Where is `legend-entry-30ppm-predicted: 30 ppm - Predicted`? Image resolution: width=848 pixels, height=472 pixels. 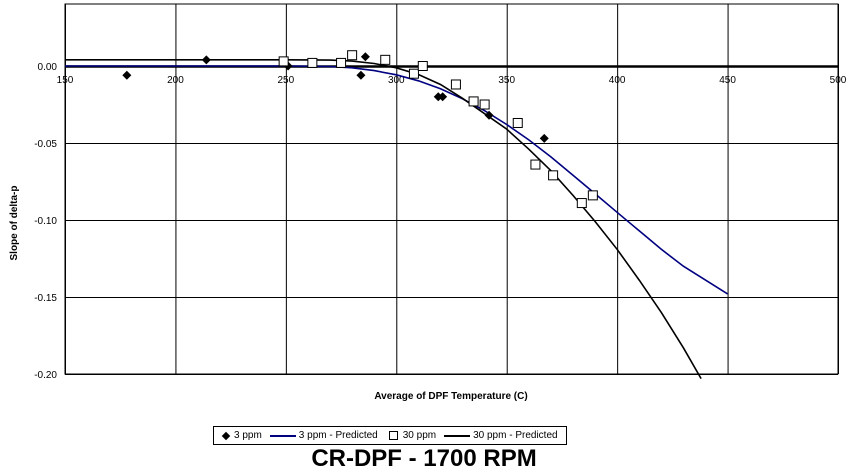 legend-entry-30ppm-predicted: 30 ppm - Predicted is located at coordinates (501, 435).